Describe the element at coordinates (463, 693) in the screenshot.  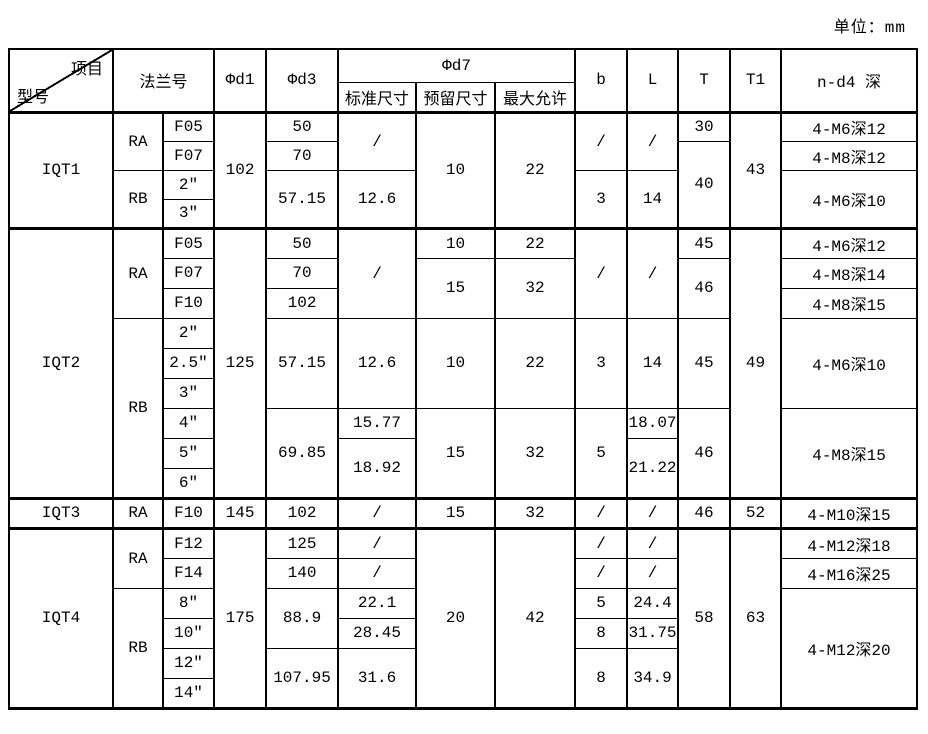
I see `table-row: 14″` at that location.